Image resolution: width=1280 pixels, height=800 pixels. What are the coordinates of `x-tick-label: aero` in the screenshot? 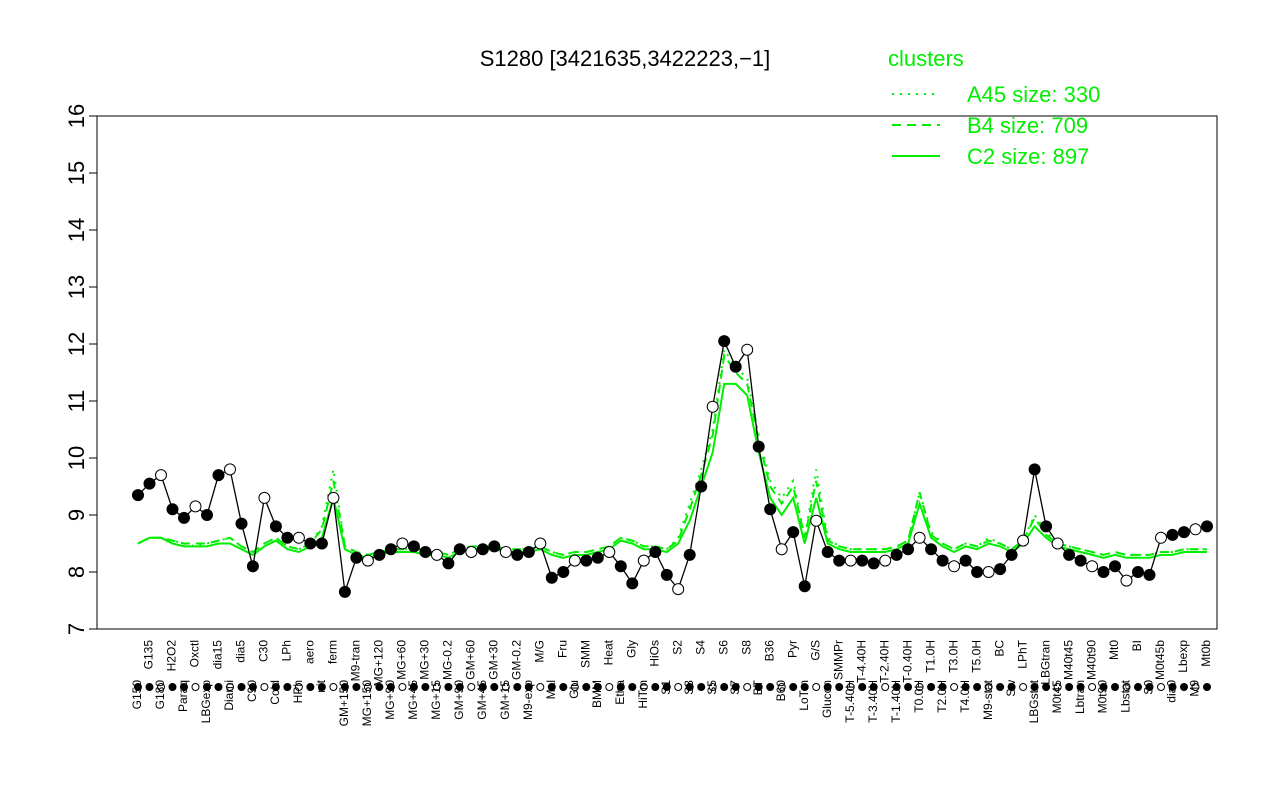 It's located at (310, 652).